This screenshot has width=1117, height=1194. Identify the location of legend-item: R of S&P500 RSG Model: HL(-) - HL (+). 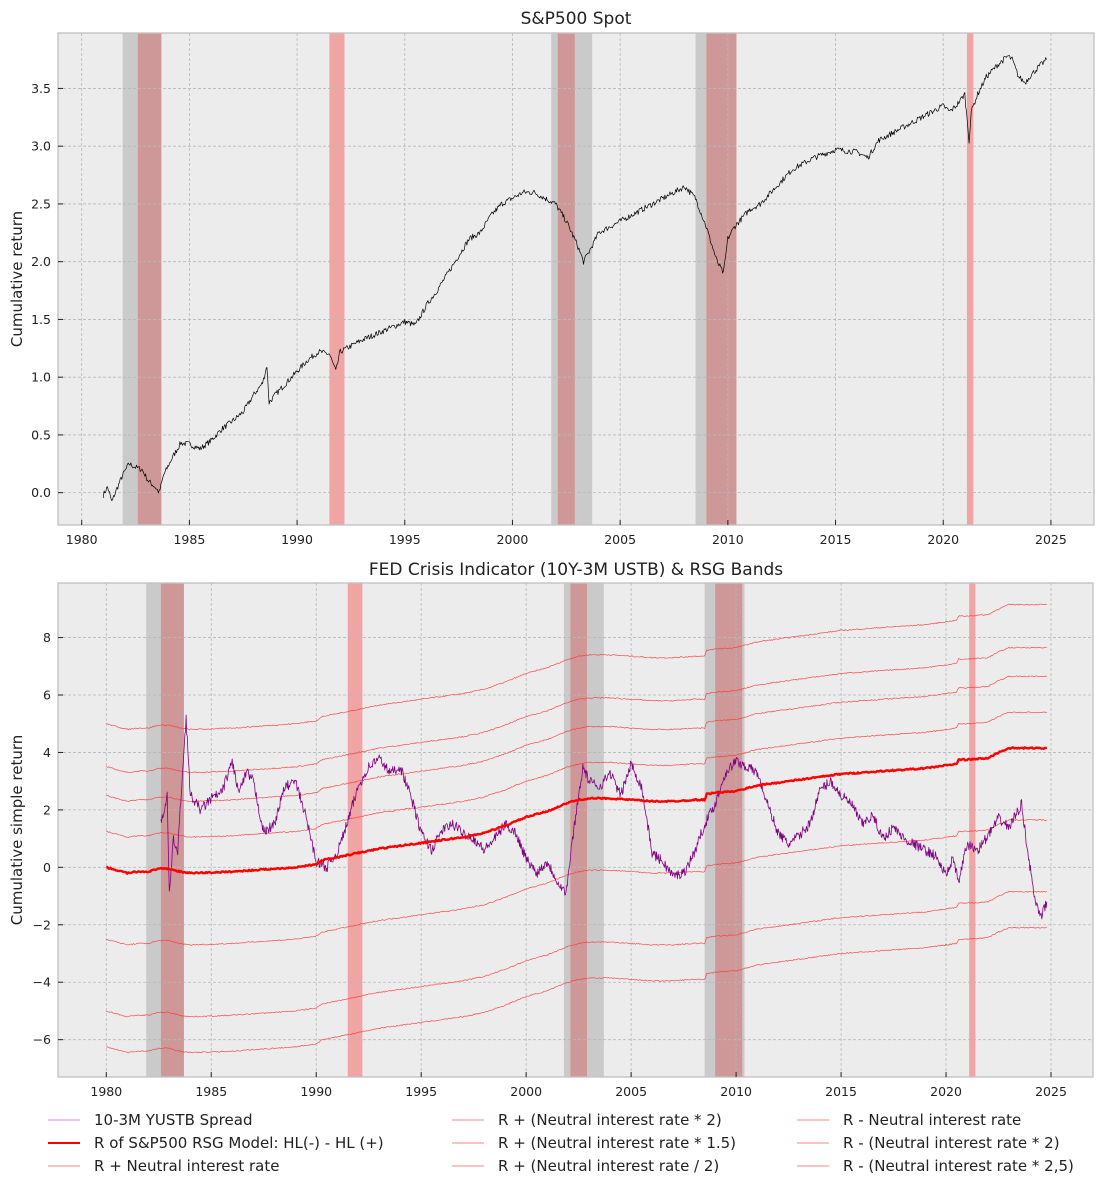
(216, 1142).